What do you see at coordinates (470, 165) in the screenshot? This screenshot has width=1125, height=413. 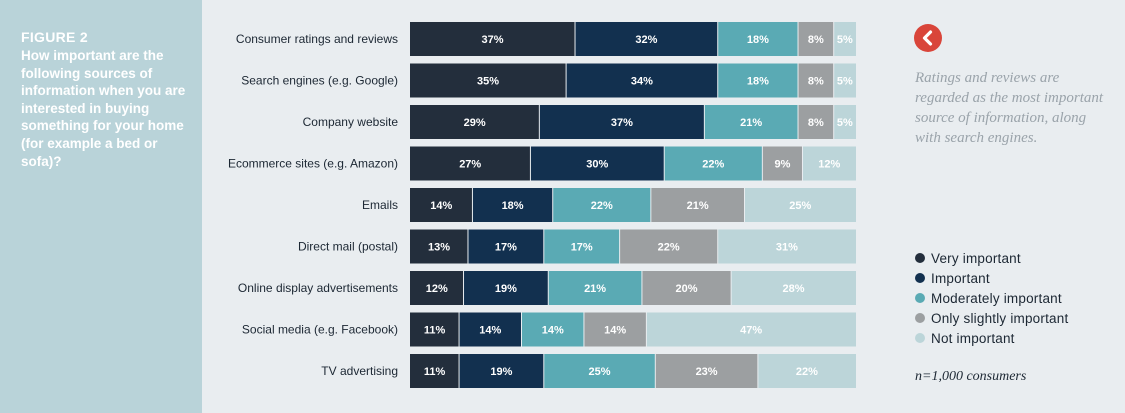 I see `bar-value-label: 27%` at bounding box center [470, 165].